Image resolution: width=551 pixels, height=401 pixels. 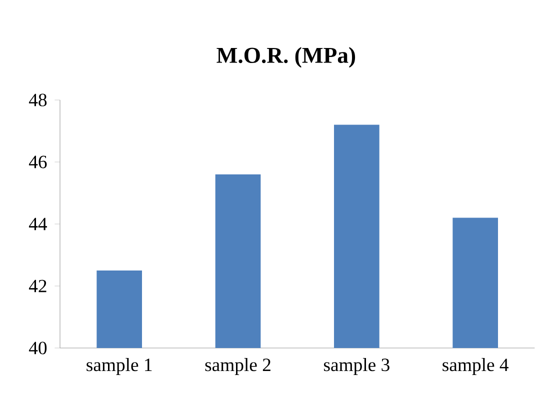 I want to click on y-tick-label: 40, so click(x=37, y=348).